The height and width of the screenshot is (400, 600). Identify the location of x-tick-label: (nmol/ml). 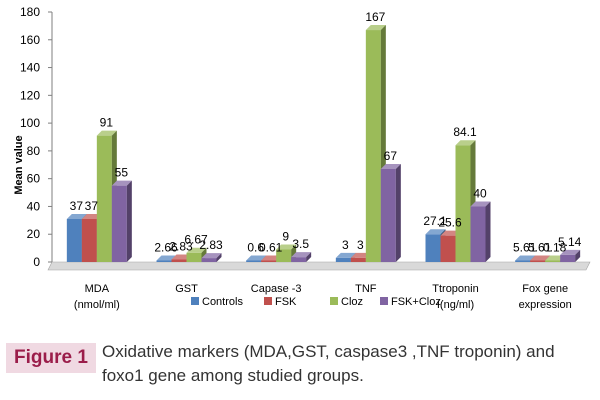
(97, 305).